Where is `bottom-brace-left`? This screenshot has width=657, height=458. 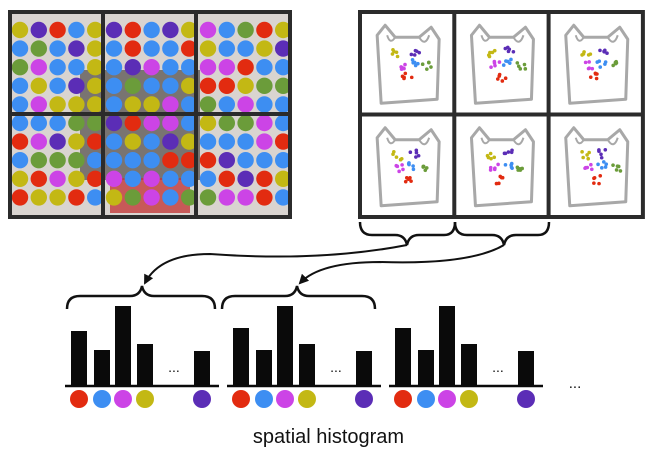 bottom-brace-left is located at coordinates (407, 233).